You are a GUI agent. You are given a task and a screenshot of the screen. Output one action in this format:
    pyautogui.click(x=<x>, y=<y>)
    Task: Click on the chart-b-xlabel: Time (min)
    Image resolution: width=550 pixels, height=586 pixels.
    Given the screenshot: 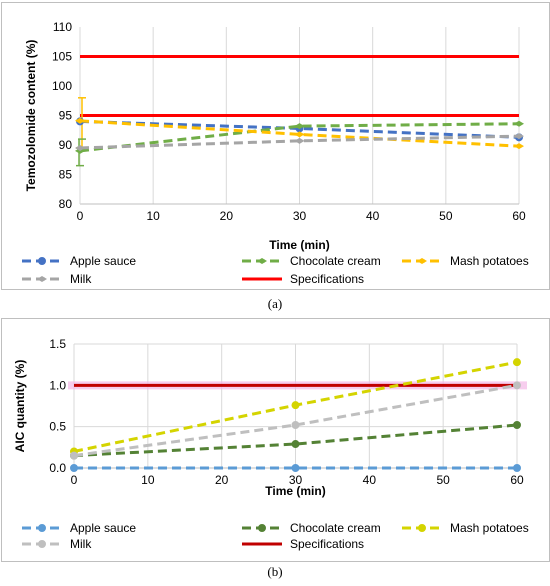 What is the action you would take?
    pyautogui.click(x=295, y=491)
    